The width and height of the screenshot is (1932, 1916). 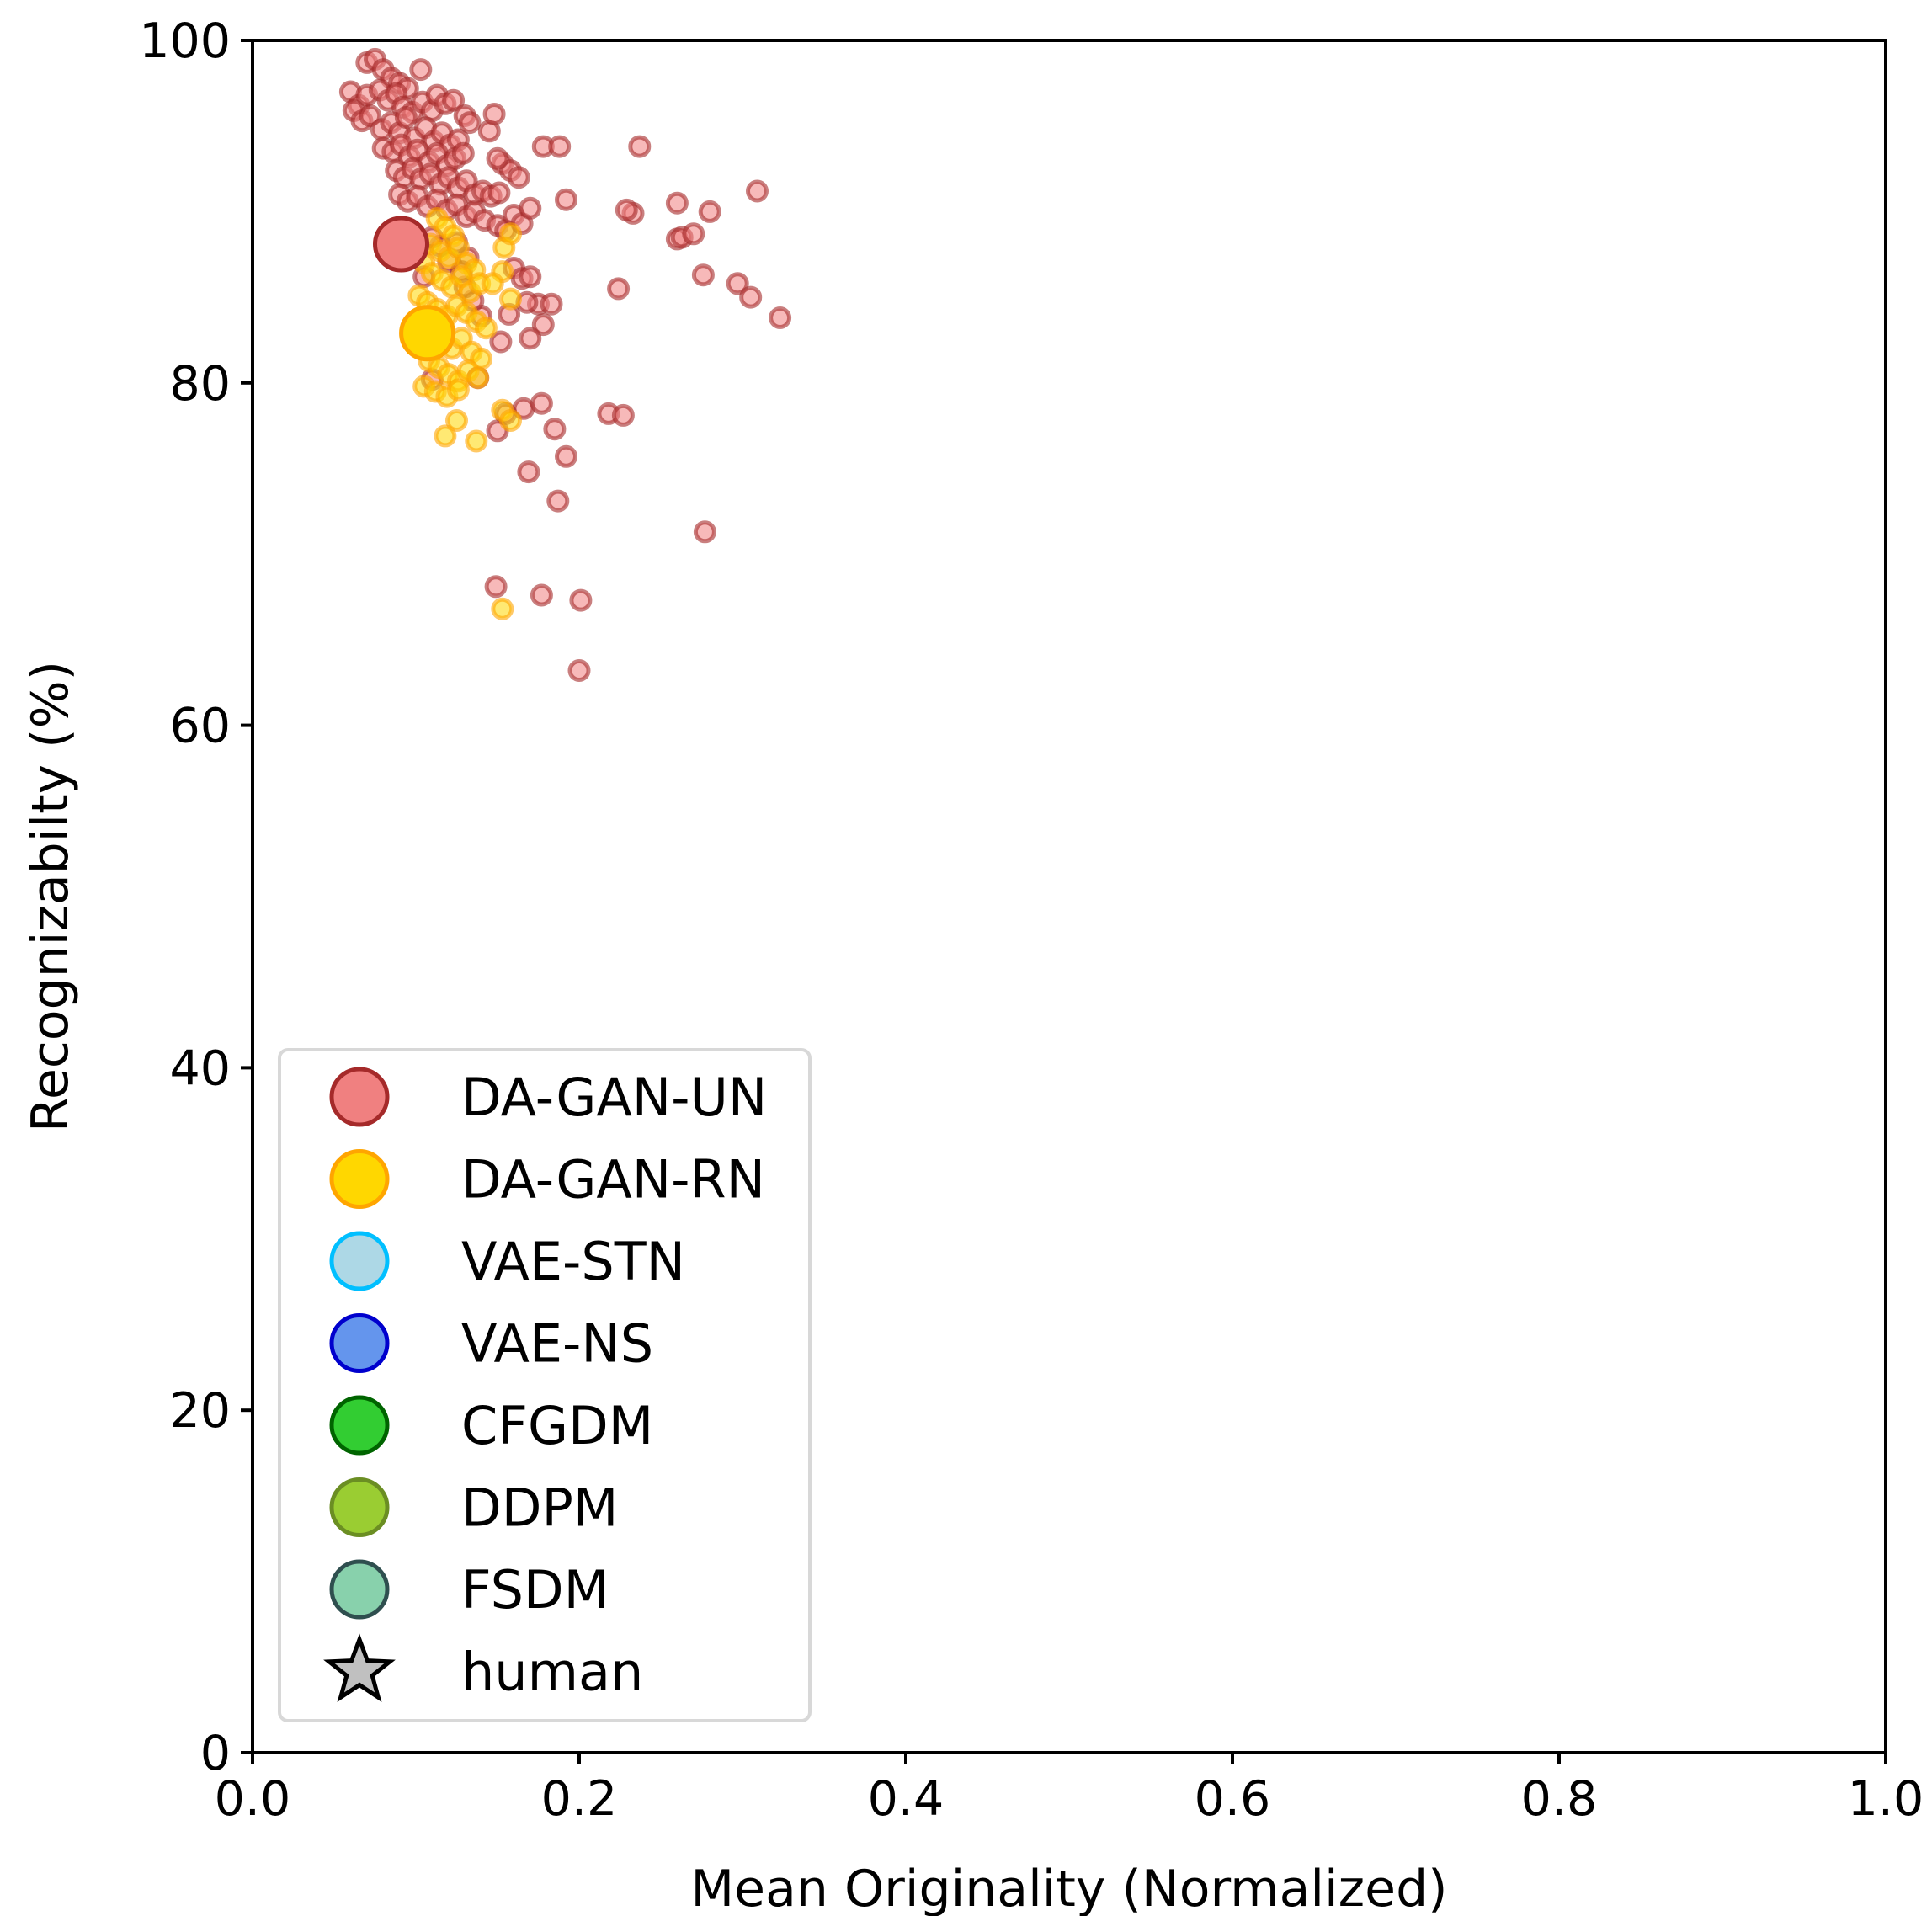 I want to click on x-tick-label-3: 0.6, so click(x=1233, y=1799).